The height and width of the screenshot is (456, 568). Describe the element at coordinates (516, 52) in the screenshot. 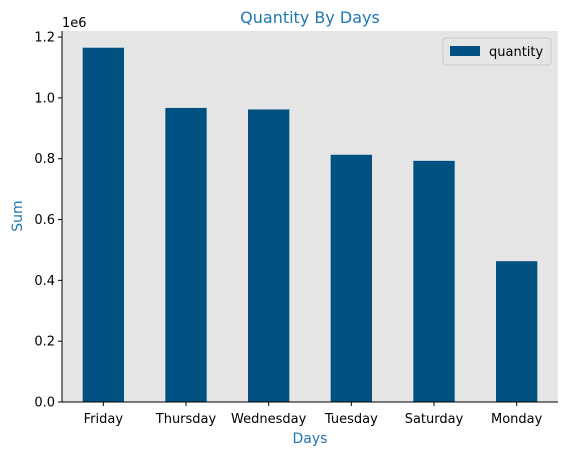

I see `legend-label: quantity` at that location.